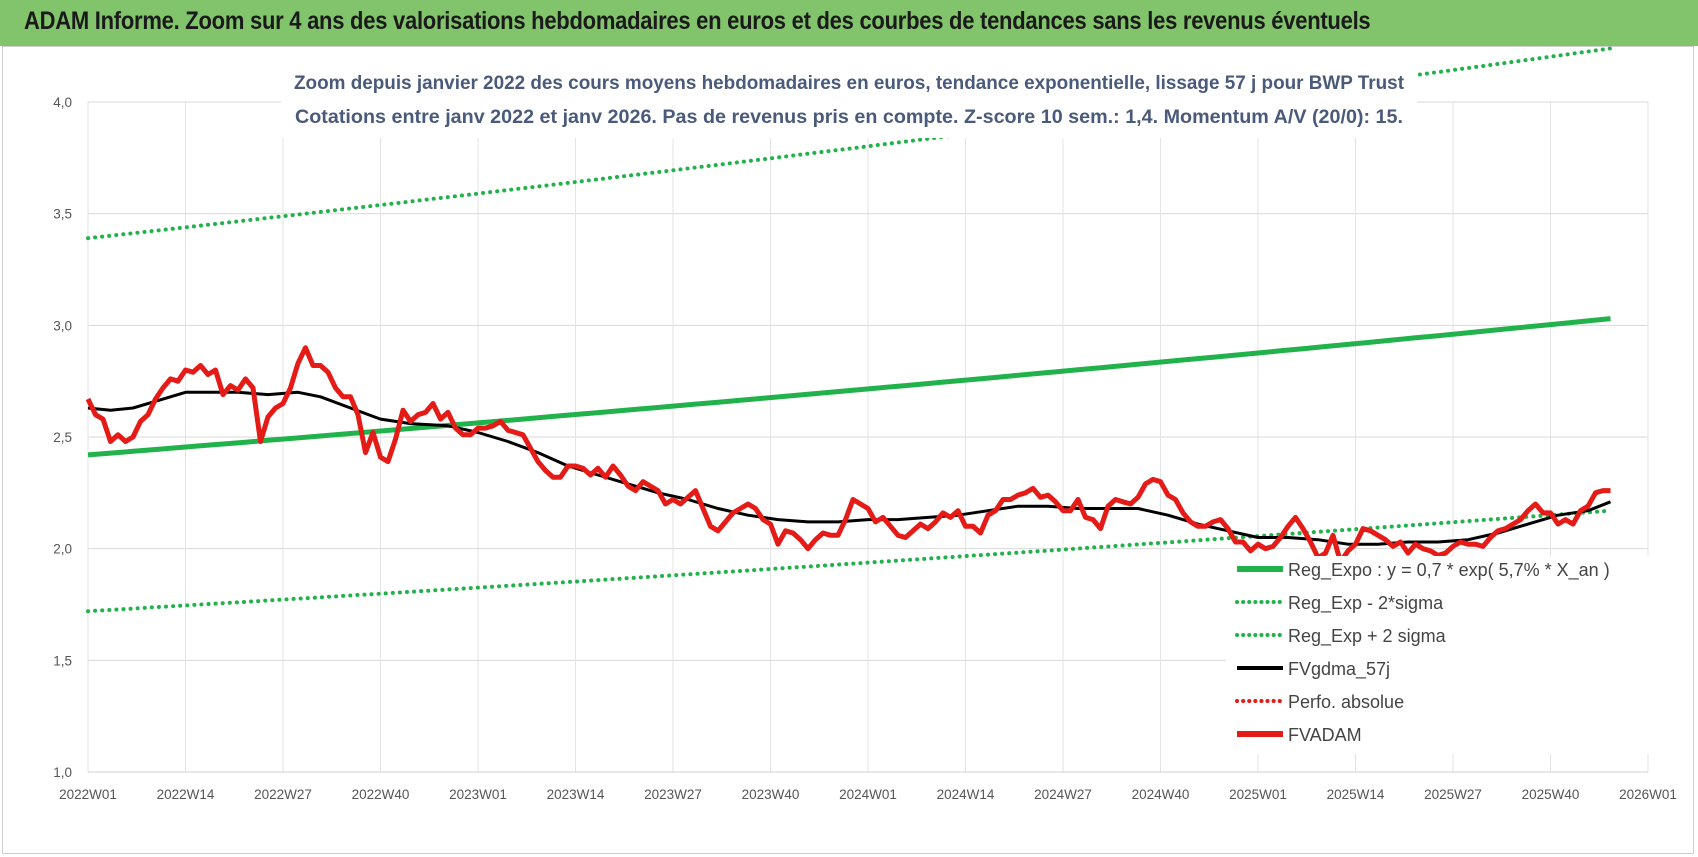 Image resolution: width=1698 pixels, height=857 pixels. Describe the element at coordinates (849, 102) in the screenshot. I see `subtitle-background` at that location.